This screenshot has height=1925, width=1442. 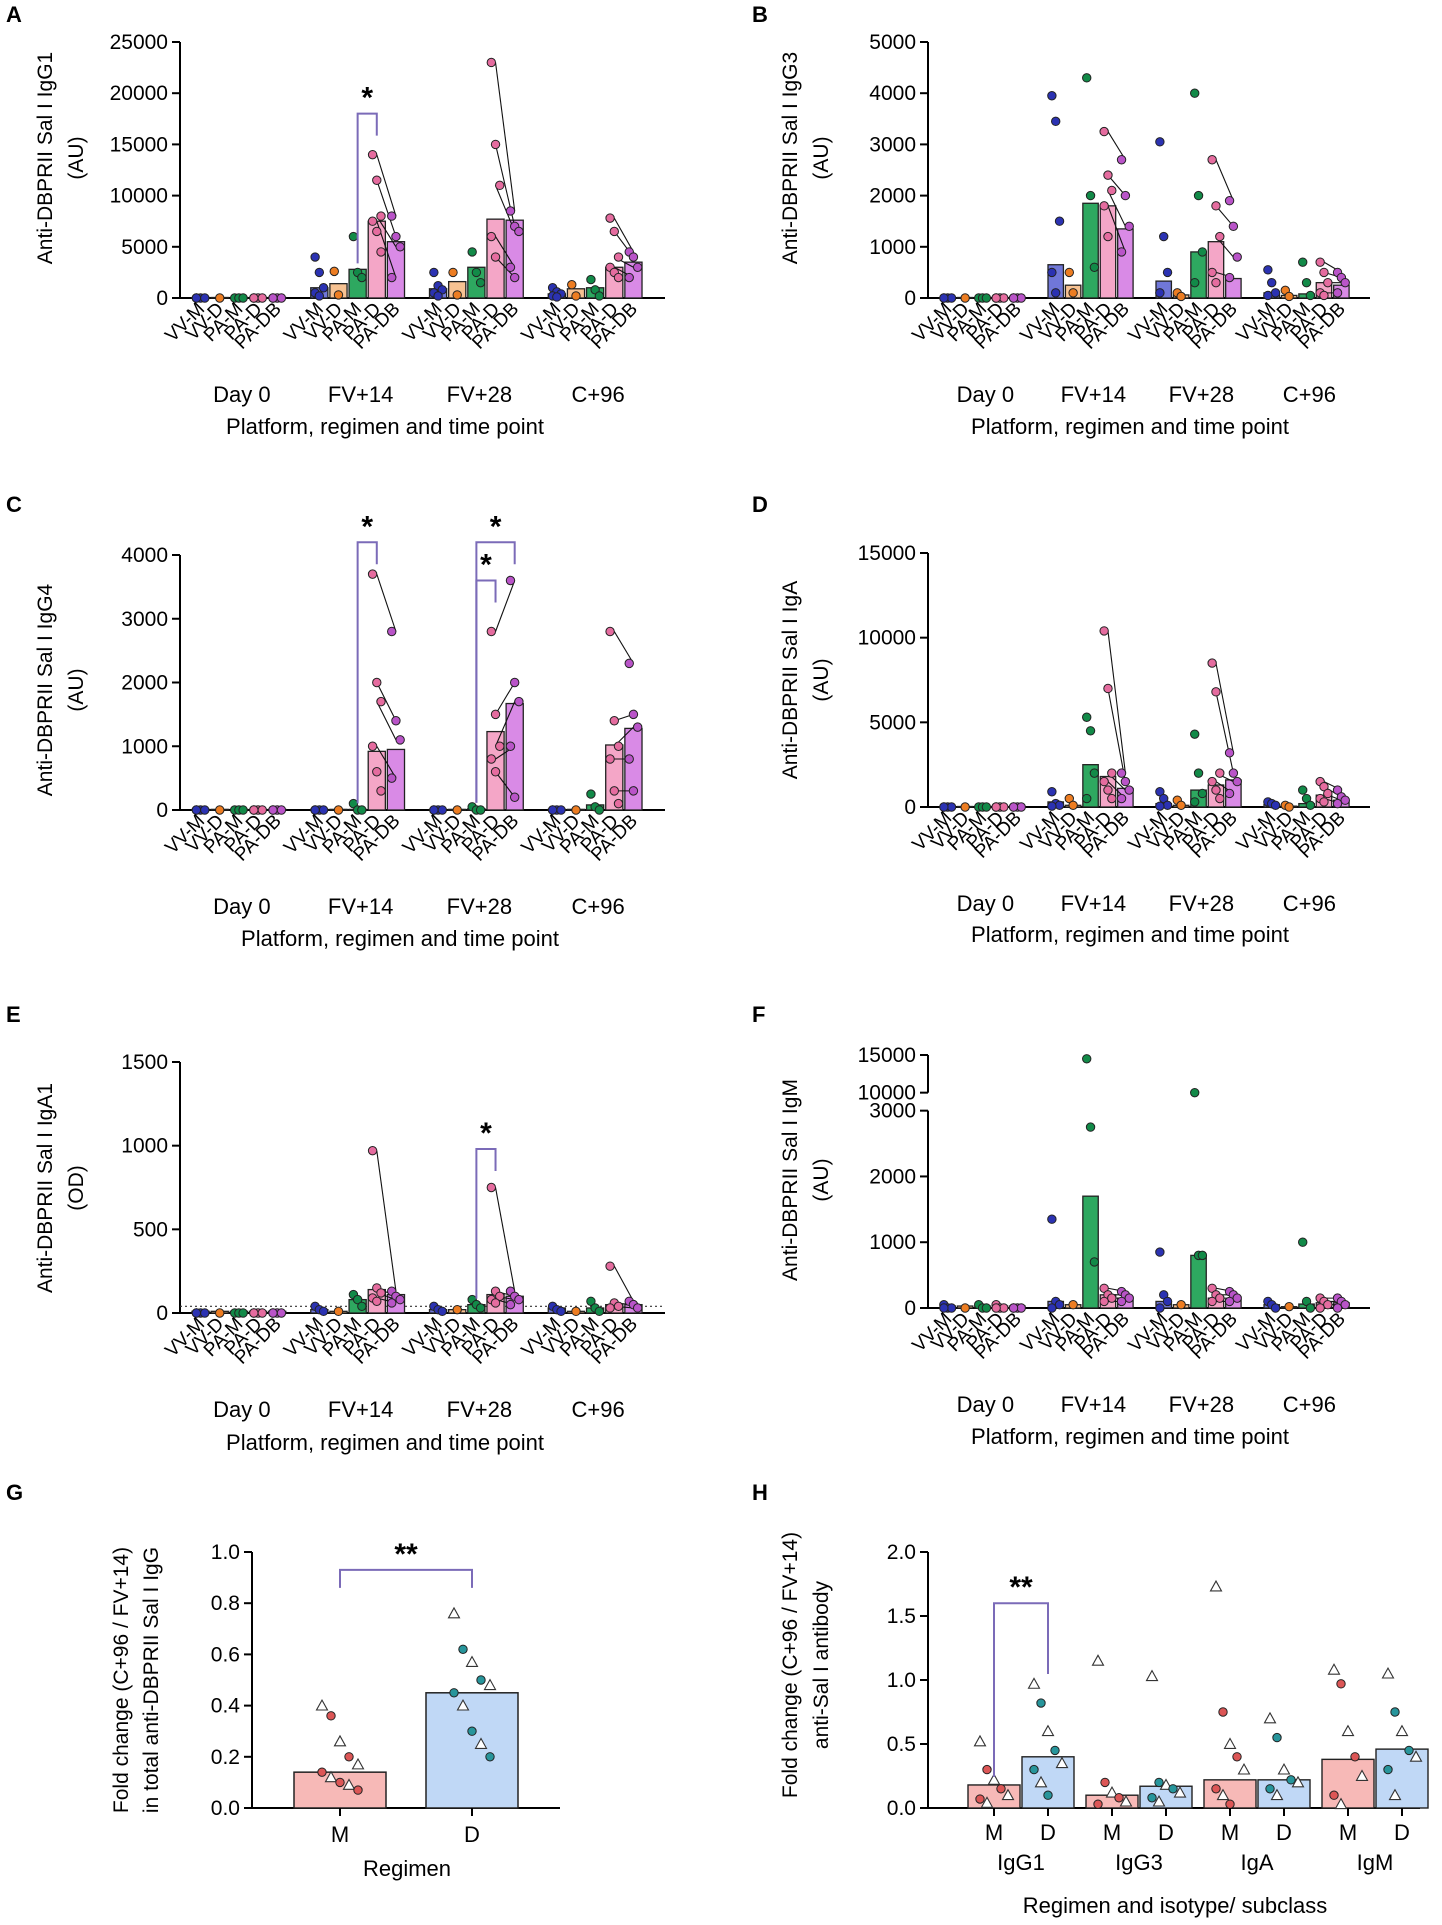 I want to click on group-label: C+96, so click(x=598, y=1409).